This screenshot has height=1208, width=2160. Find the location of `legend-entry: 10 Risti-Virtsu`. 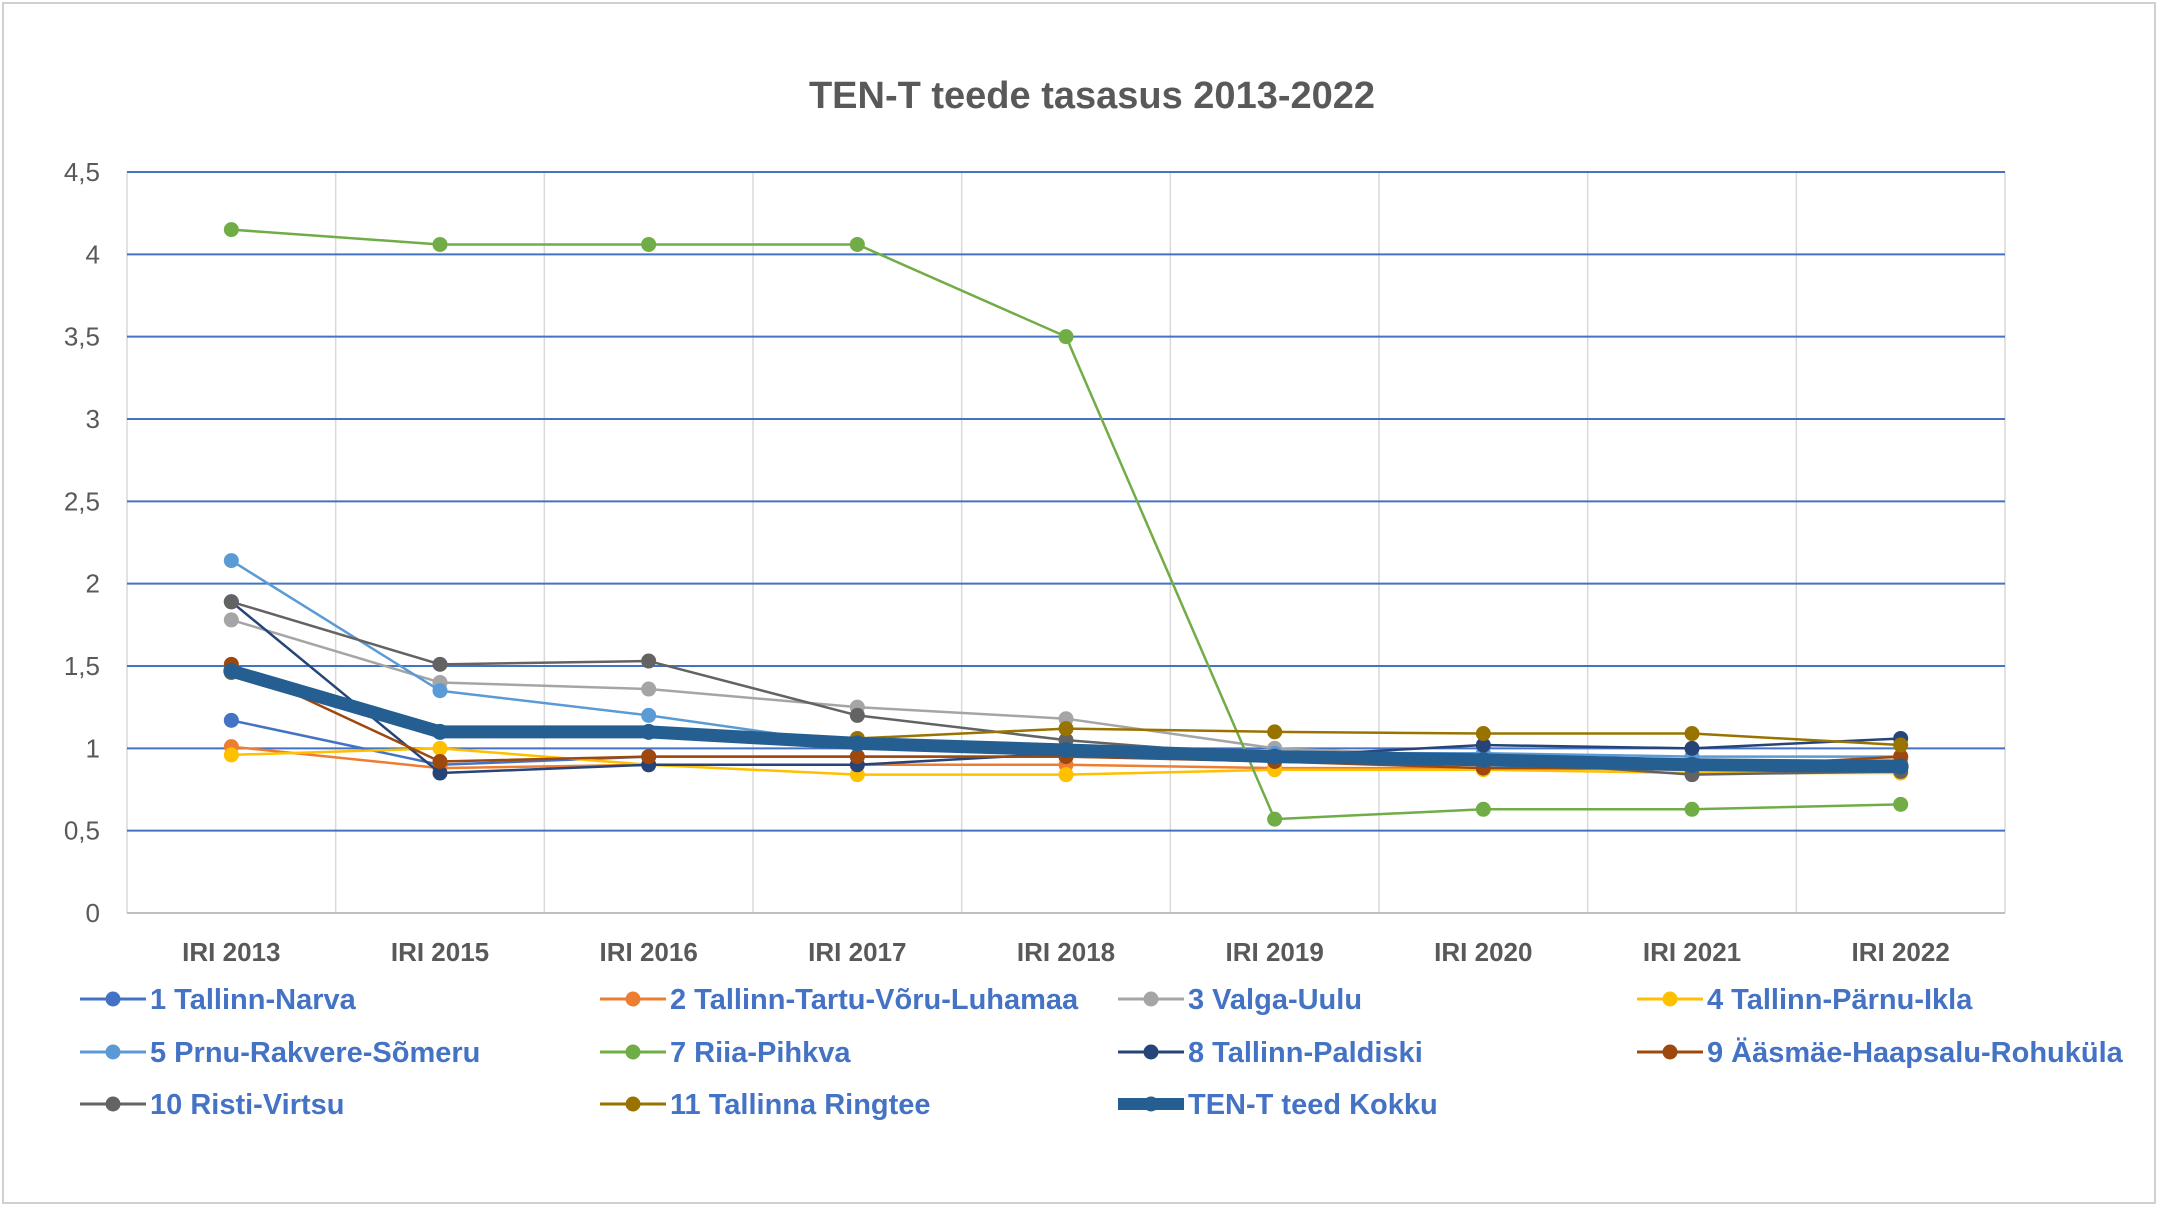

legend-entry: 10 Risti-Virtsu is located at coordinates (212, 1105).